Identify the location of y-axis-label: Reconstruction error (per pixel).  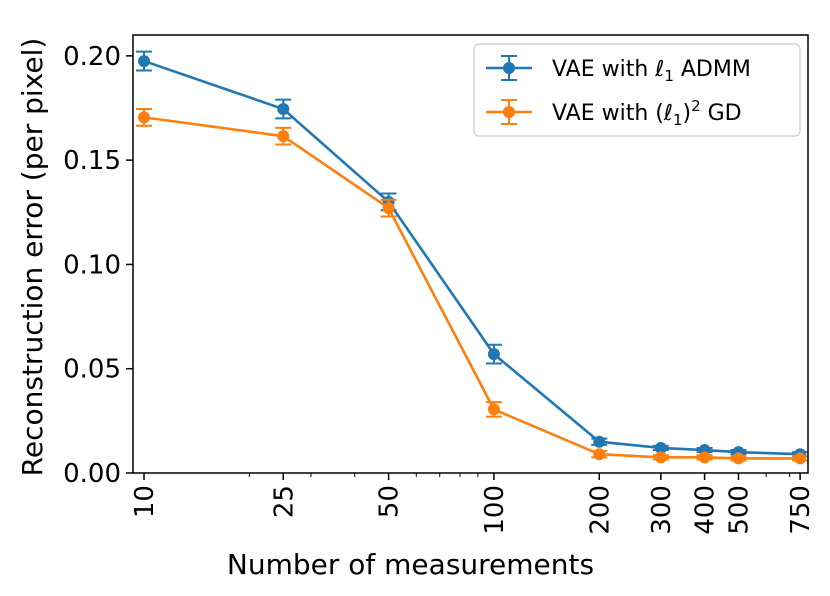
(32, 257).